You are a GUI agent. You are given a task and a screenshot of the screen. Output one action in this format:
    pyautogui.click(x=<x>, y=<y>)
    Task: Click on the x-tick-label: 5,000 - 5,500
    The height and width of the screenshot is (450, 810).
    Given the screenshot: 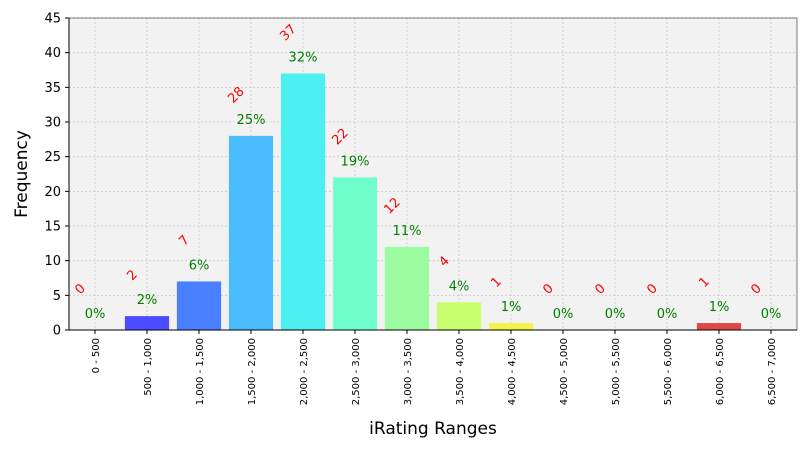 What is the action you would take?
    pyautogui.click(x=616, y=371)
    